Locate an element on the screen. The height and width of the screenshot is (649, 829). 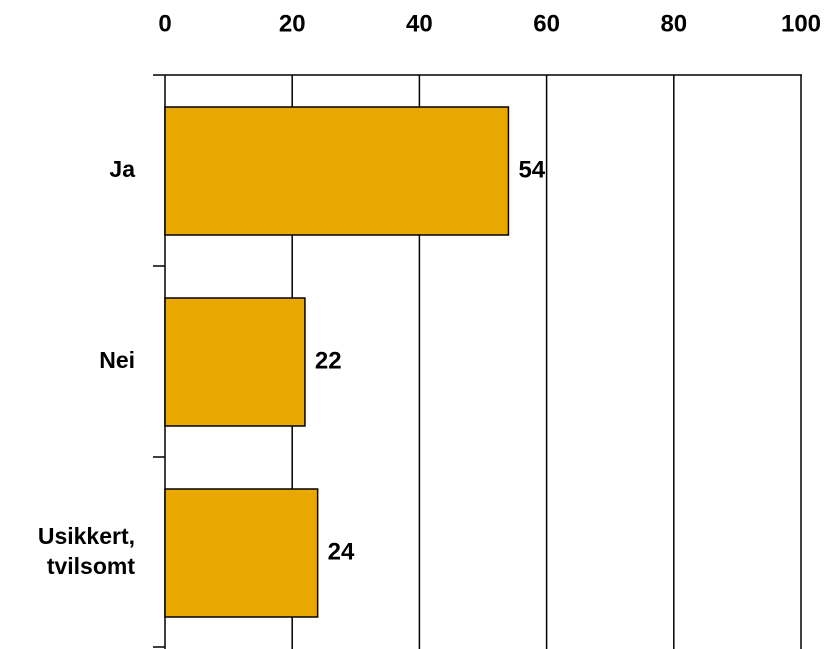
data-label: 22 is located at coordinates (328, 360).